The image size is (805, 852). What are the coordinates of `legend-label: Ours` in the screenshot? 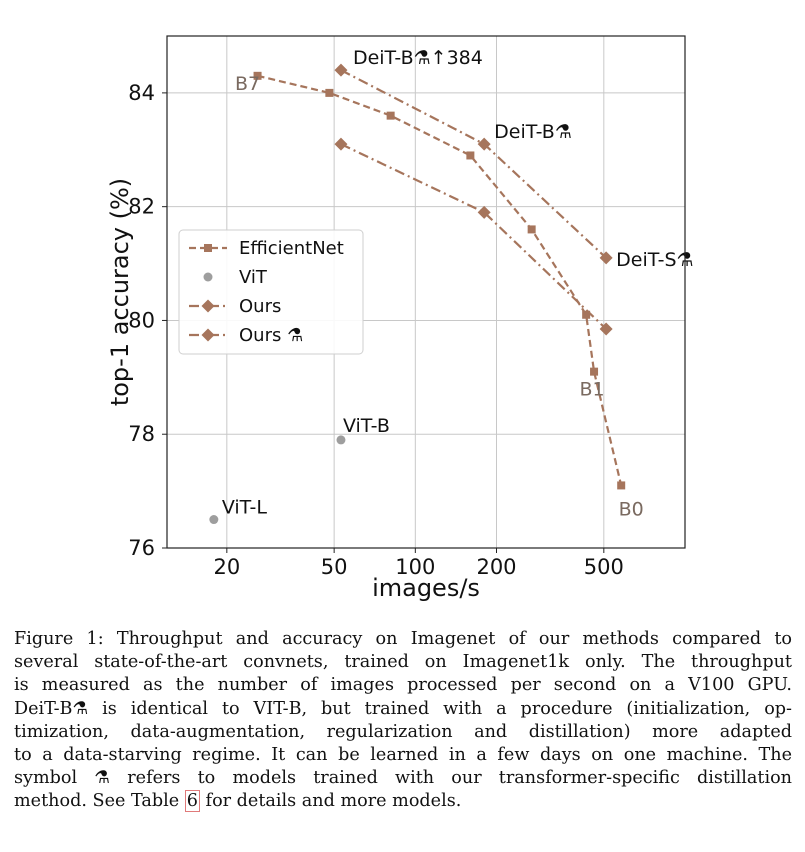 It's located at (260, 306).